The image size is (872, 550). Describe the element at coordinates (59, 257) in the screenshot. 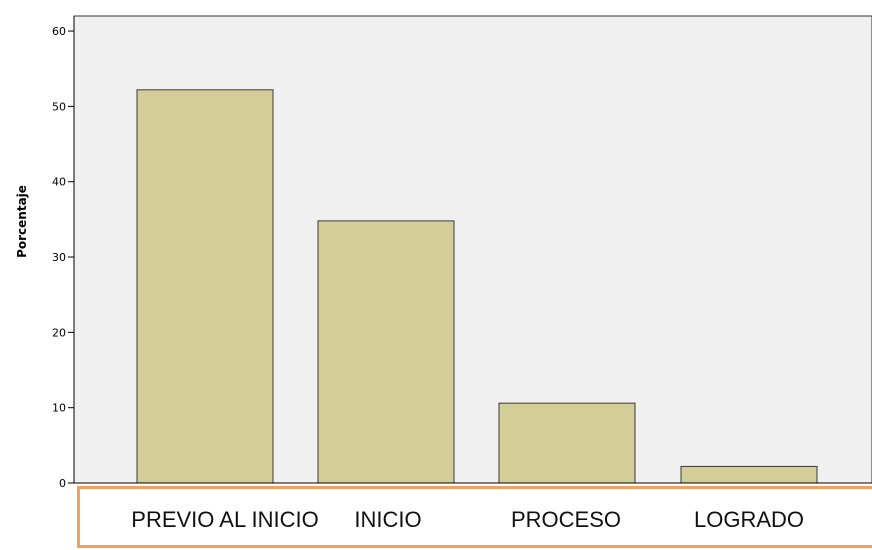

I see `y-tick-label: 30` at that location.